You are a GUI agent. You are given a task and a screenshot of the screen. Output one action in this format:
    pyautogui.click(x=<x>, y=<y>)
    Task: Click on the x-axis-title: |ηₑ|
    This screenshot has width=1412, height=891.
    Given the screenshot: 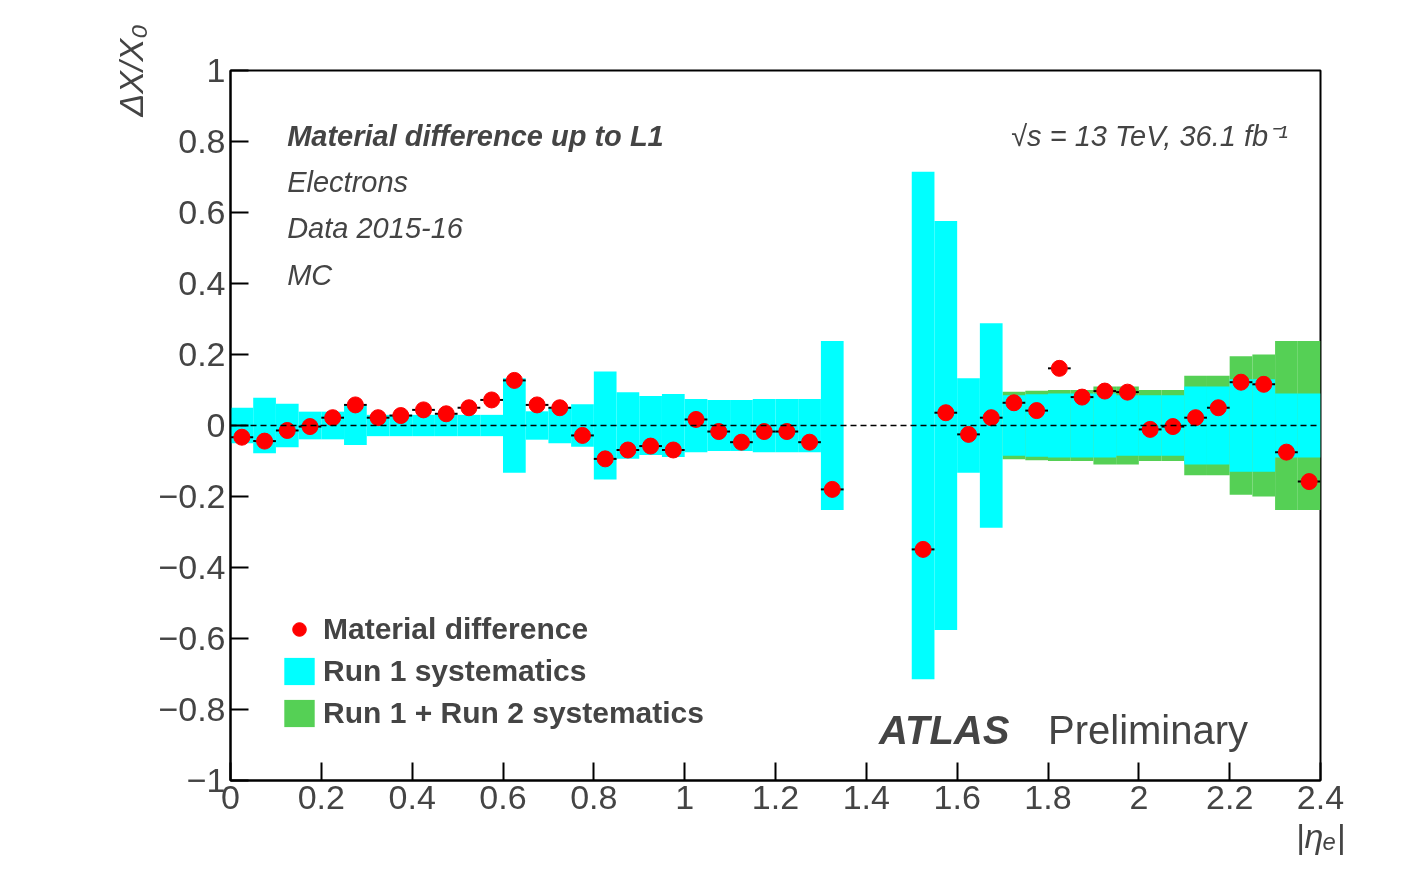 What is the action you would take?
    pyautogui.click(x=1320, y=835)
    